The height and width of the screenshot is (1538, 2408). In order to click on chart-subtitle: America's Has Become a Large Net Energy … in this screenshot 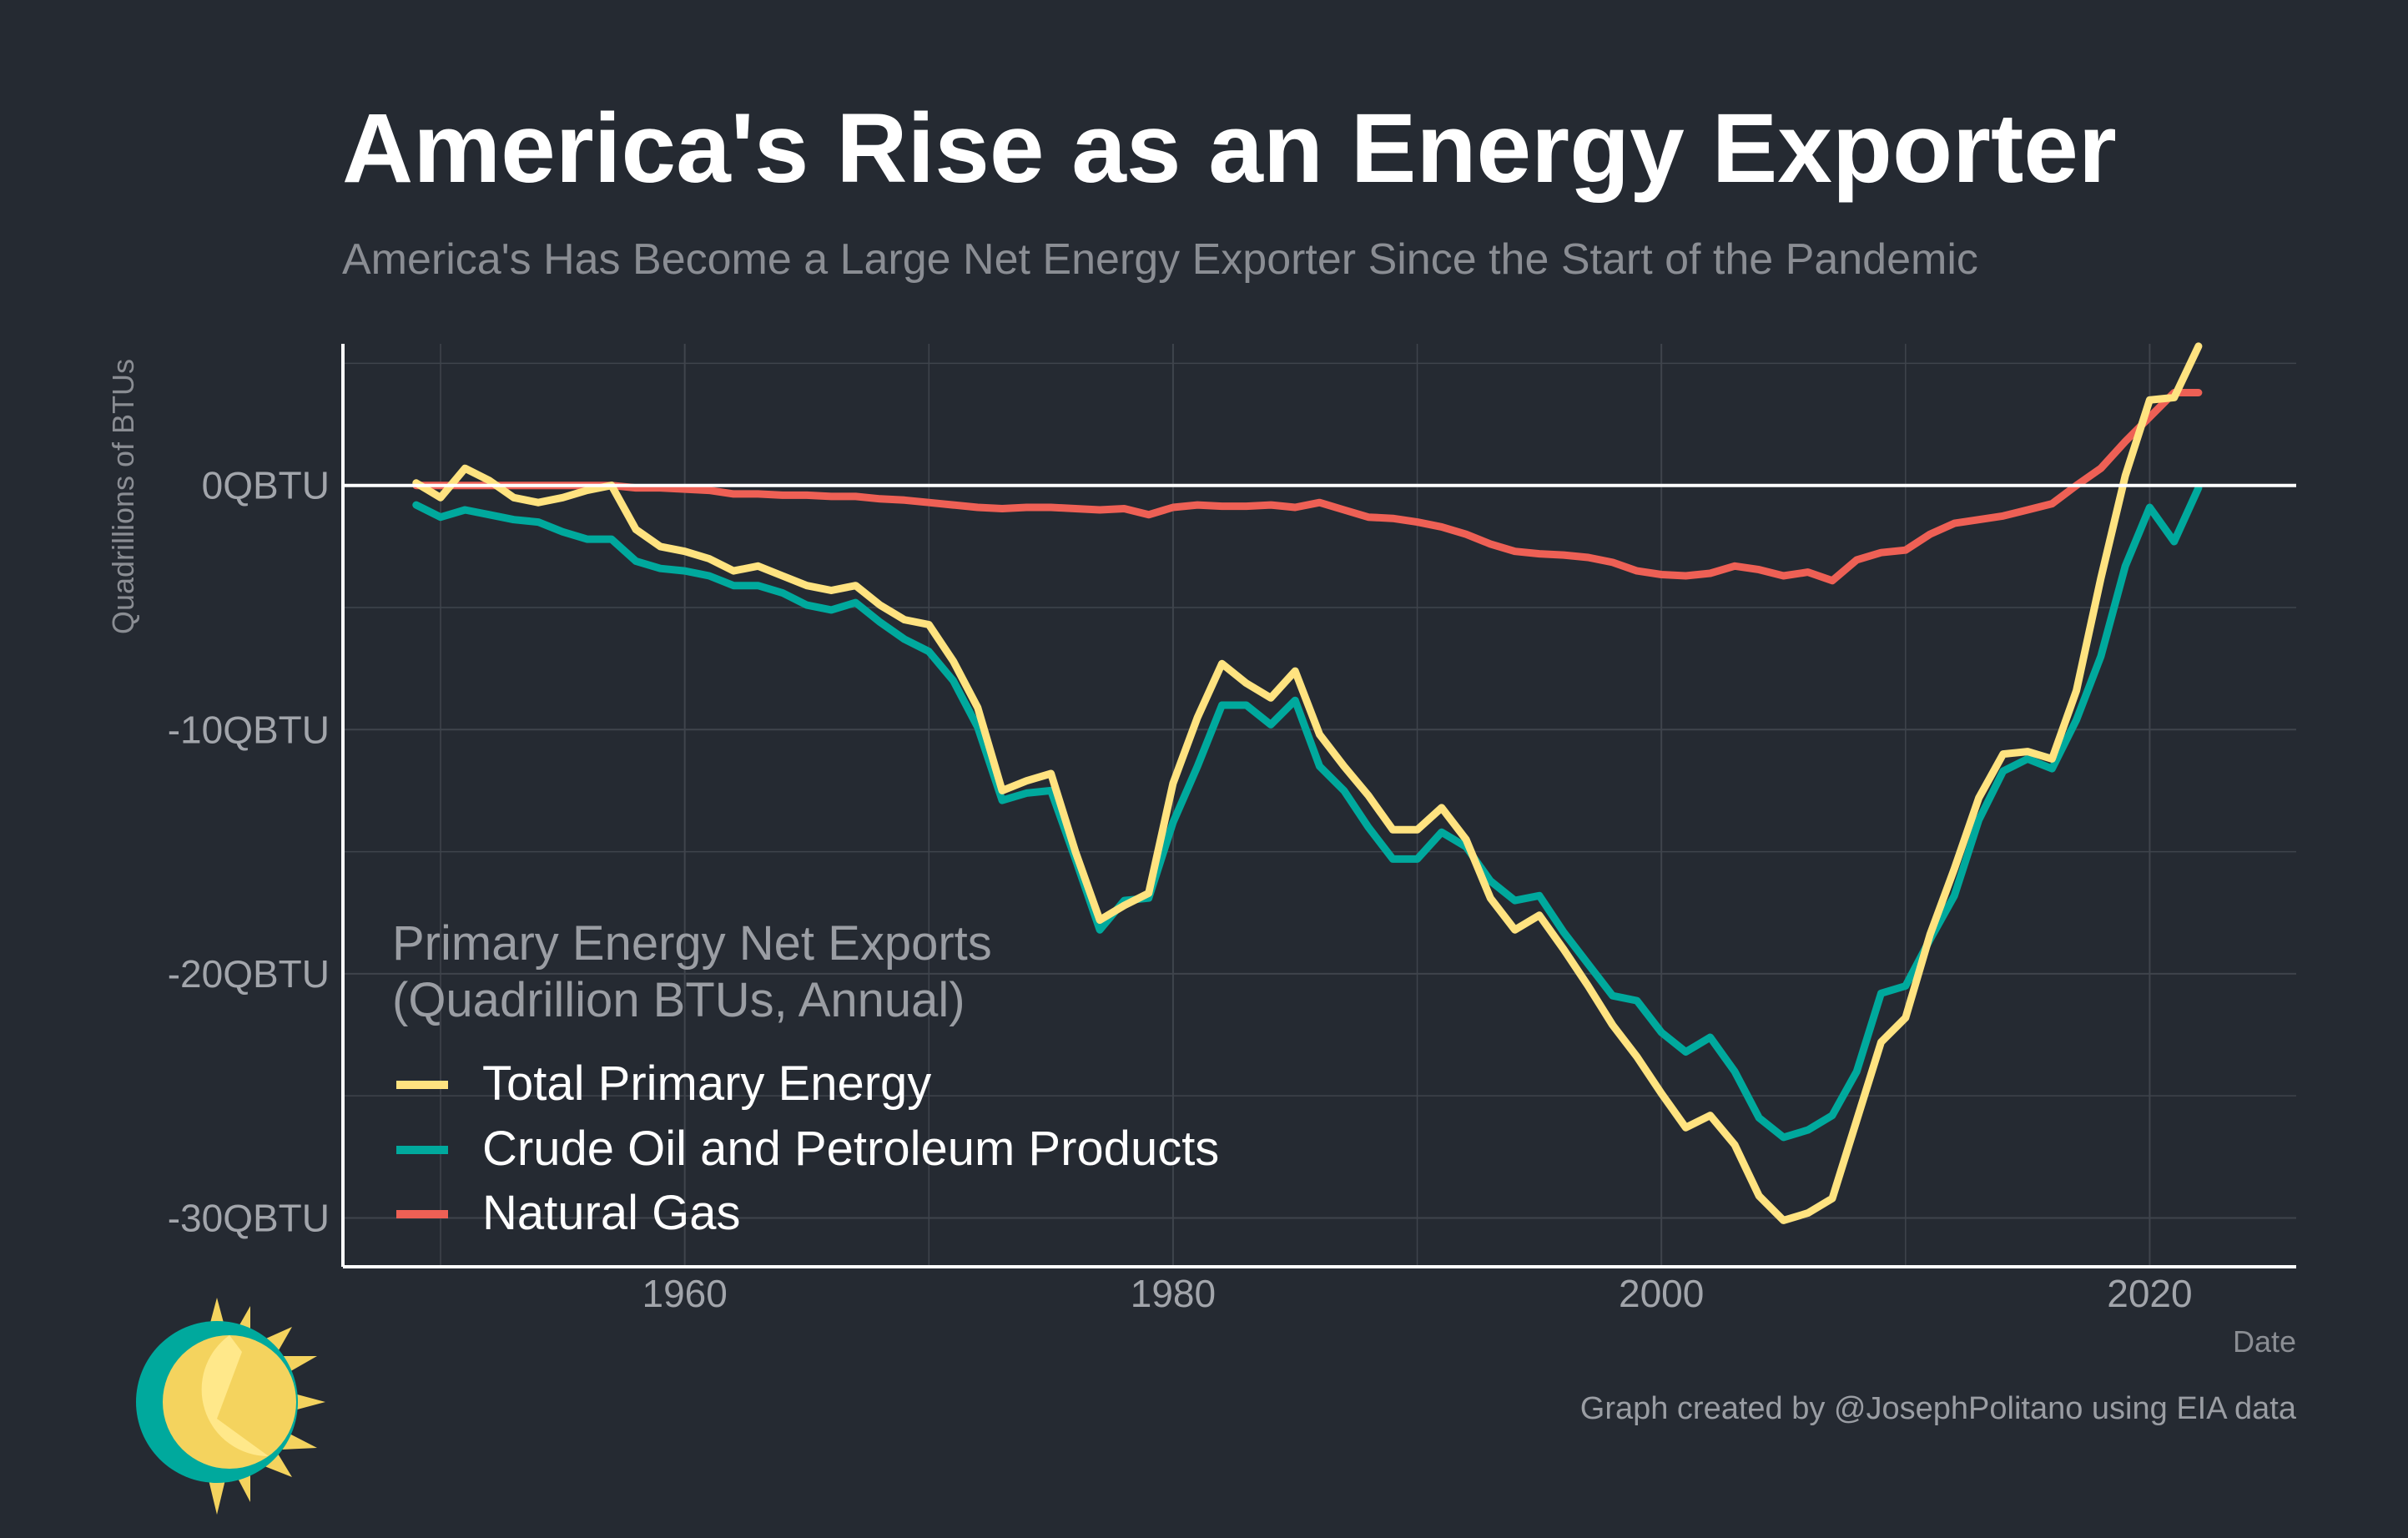, I will do `click(1160, 259)`.